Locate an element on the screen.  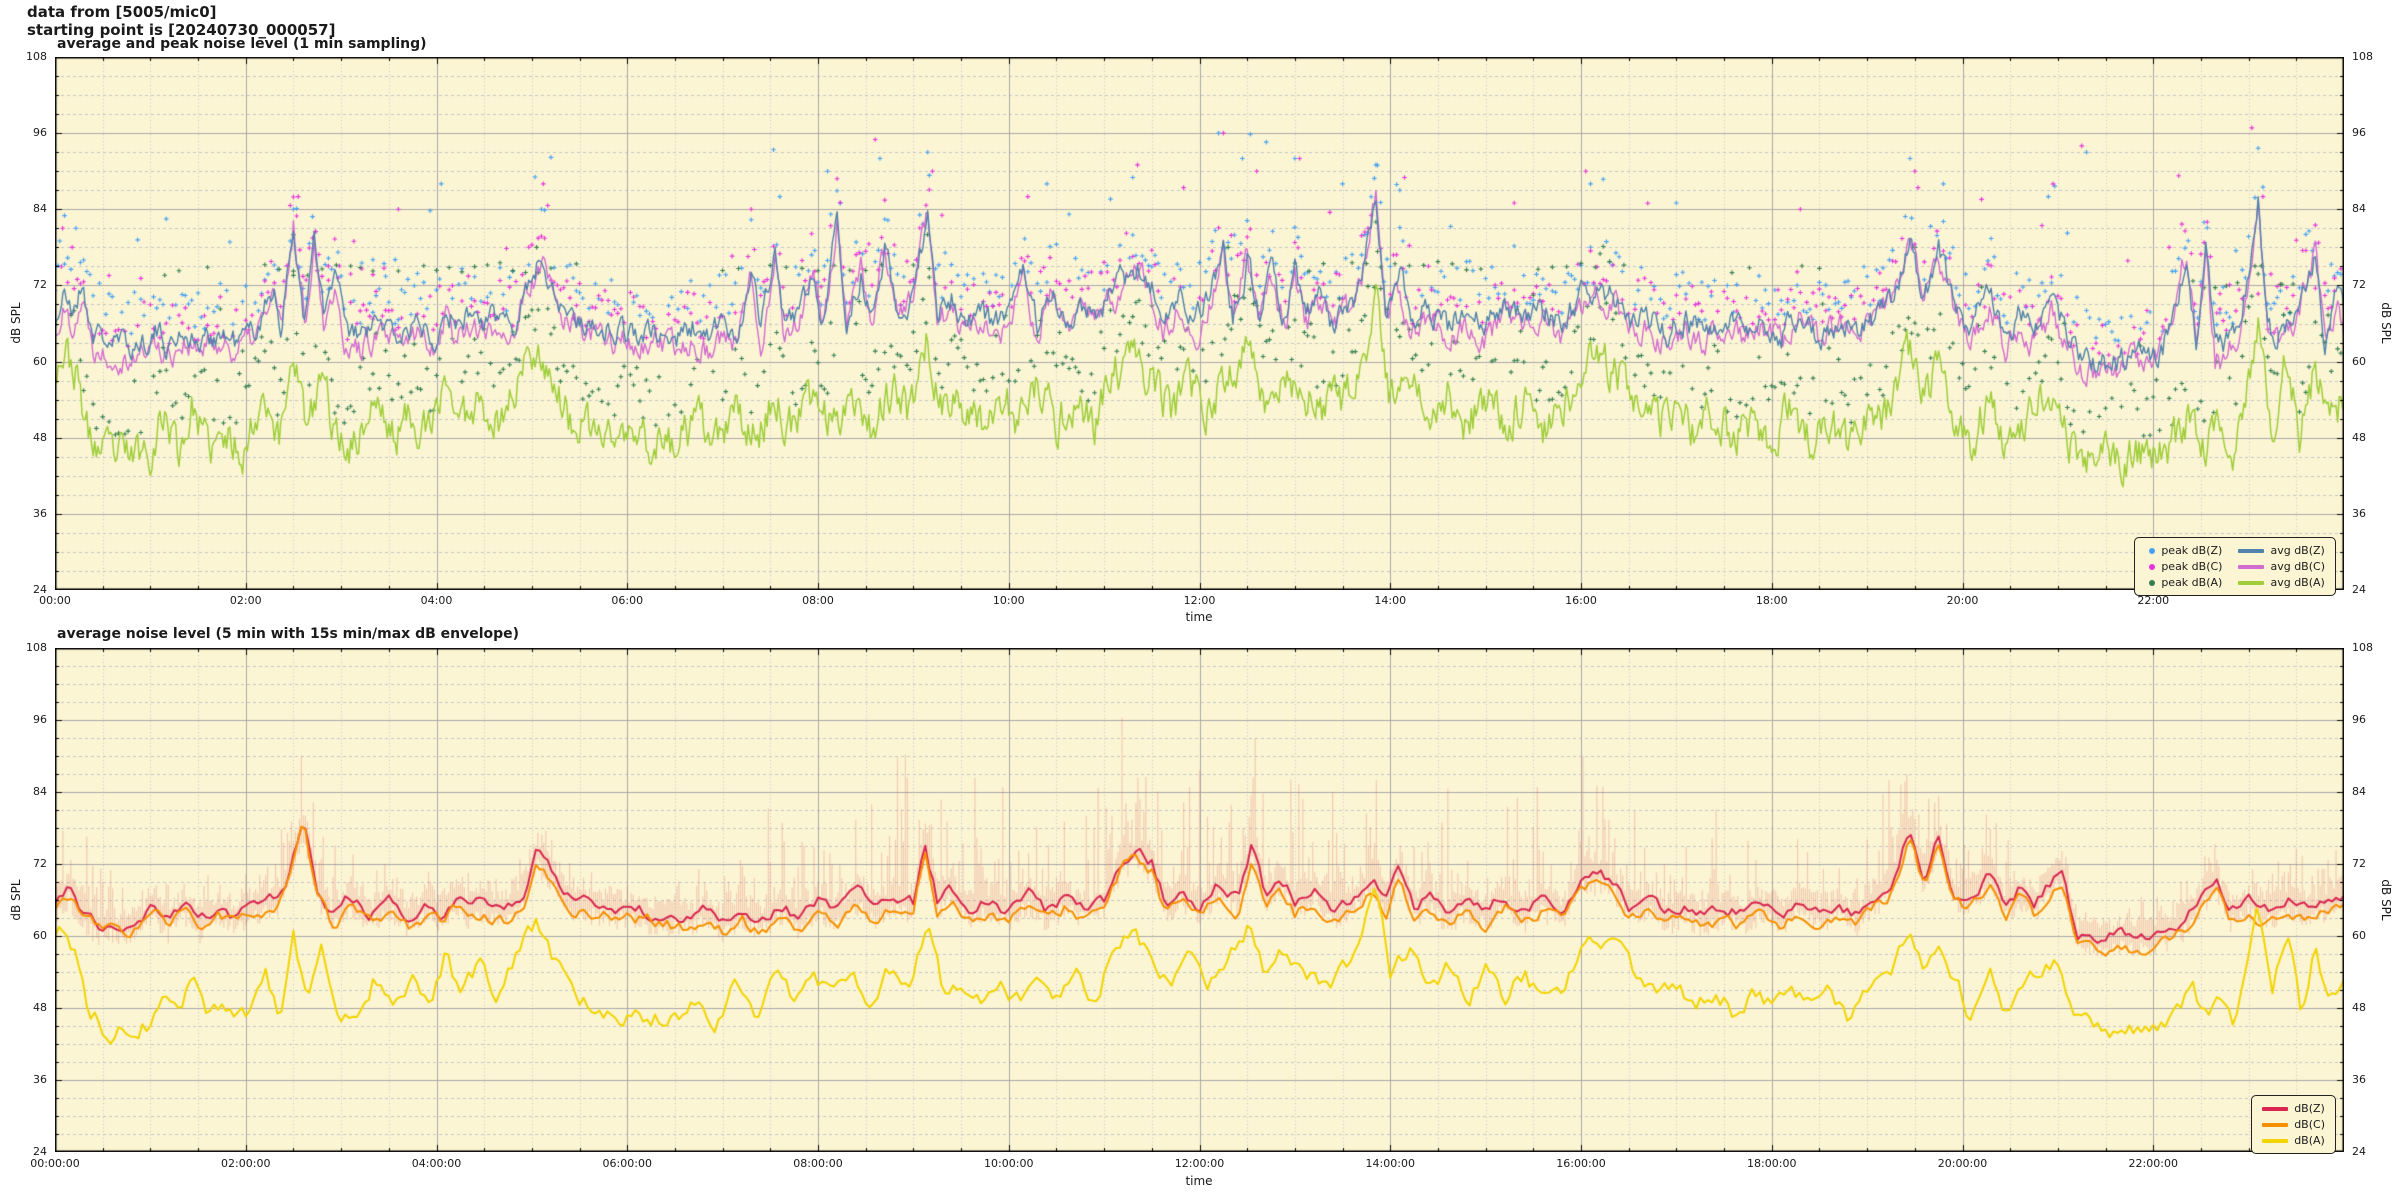
x-tick-label: 08:00:00 is located at coordinates (818, 1163).